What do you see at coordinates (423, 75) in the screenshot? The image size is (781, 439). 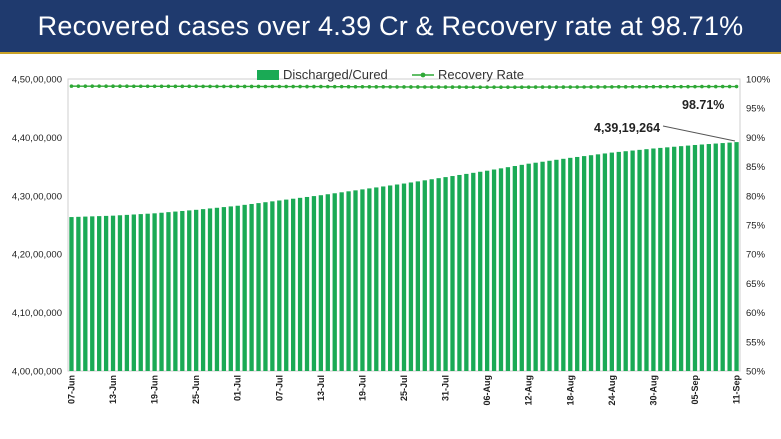 I see `legend-swatch-recovery-marker` at bounding box center [423, 75].